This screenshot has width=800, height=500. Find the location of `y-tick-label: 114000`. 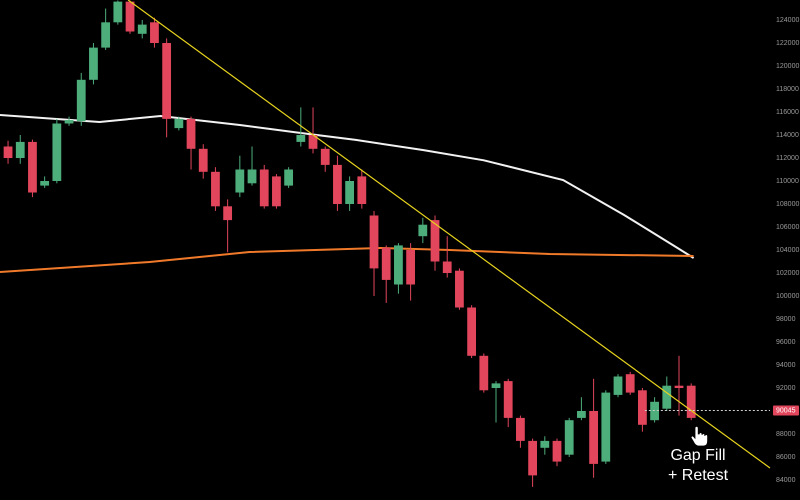

y-tick-label: 114000 is located at coordinates (787, 135).